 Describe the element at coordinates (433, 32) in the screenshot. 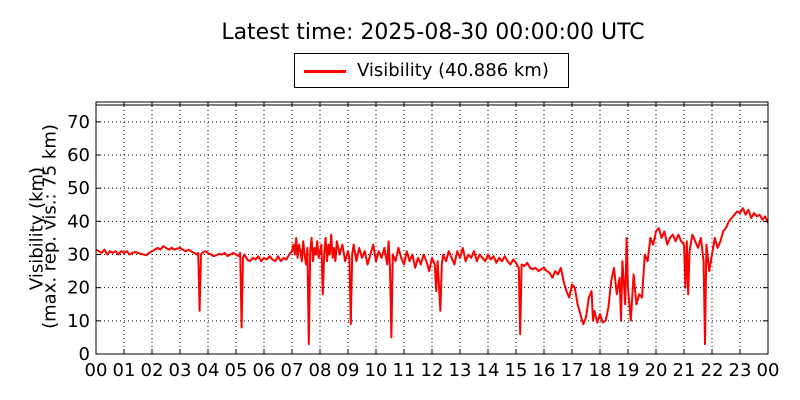

I see `chart-title: Latest time: 2025-08-30 00:00:00 UTC` at that location.